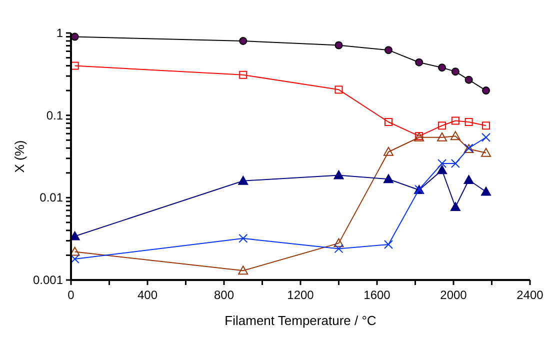 The image size is (553, 340). Describe the element at coordinates (60, 33) in the screenshot. I see `y-tick-label: 1` at that location.